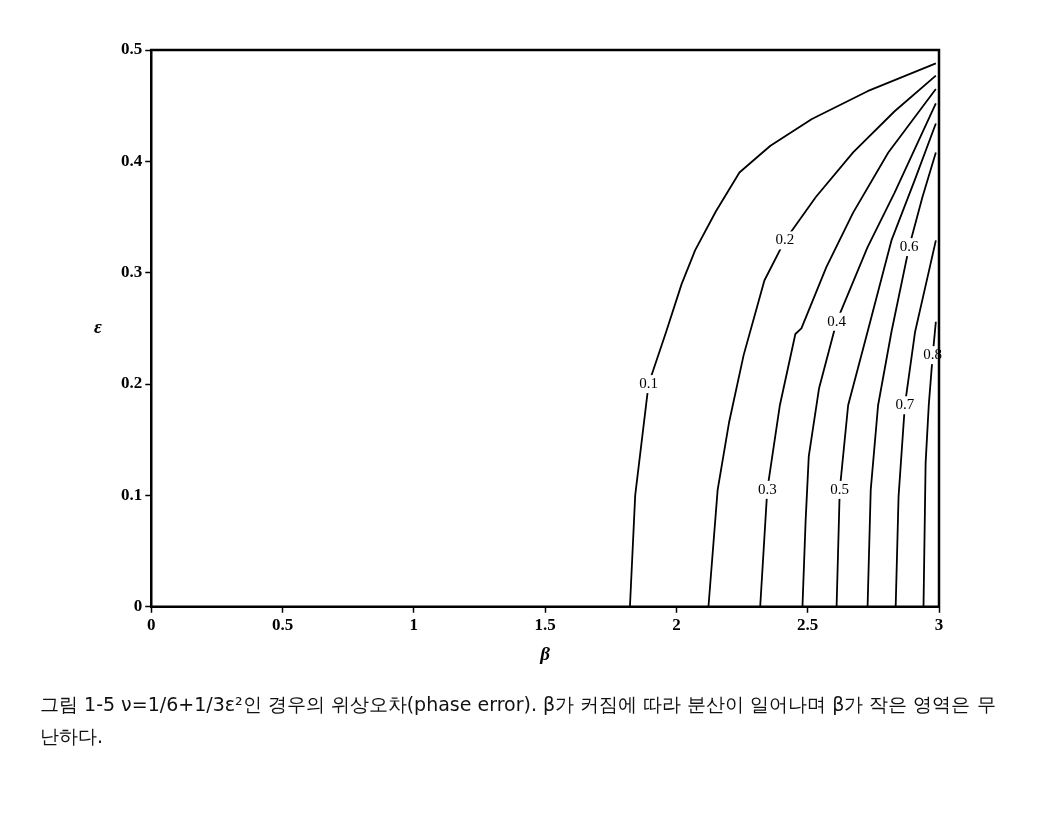 This screenshot has width=1051, height=813. I want to click on series-label: 0.1, so click(648, 383).